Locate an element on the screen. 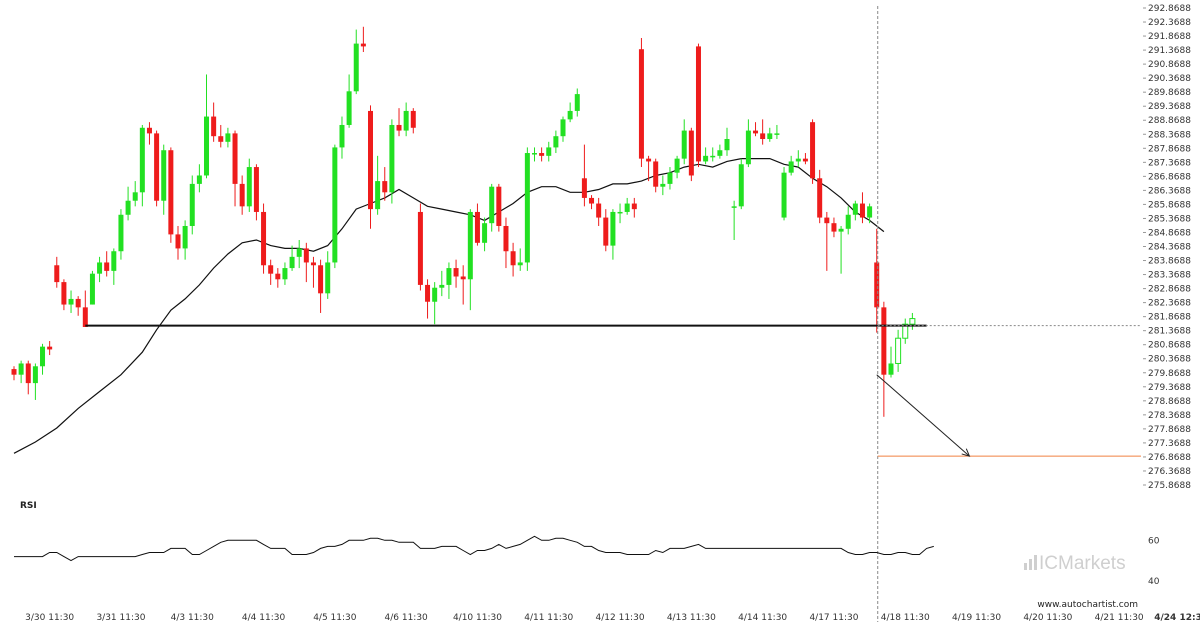 The height and width of the screenshot is (630, 1200). time-tick-label: 3/31 11:30 is located at coordinates (120, 618).